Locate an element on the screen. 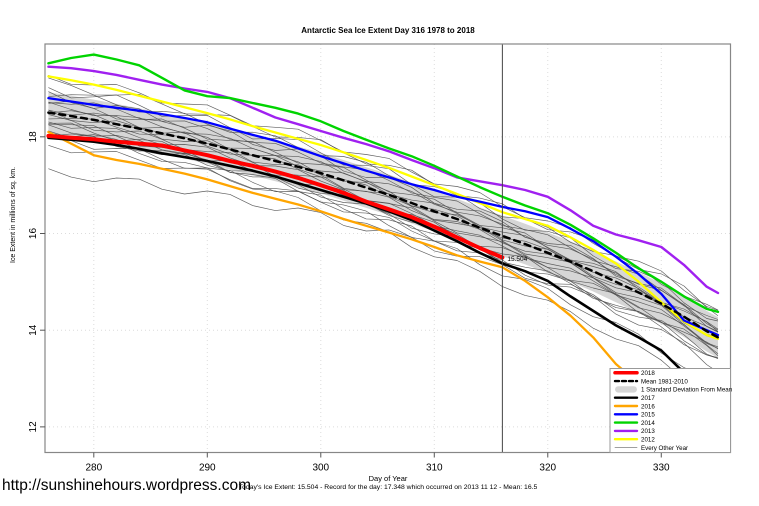 The width and height of the screenshot is (759, 506). y-axis-label: Ice Extent in millions of sq. km. is located at coordinates (13, 215).